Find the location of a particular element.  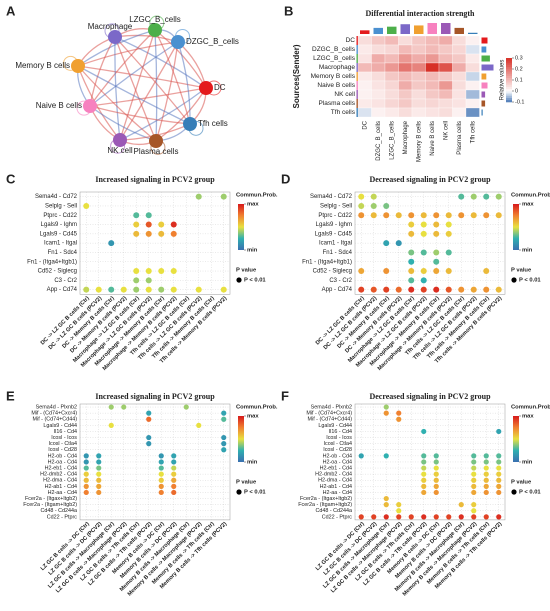

pvalue-dot is located at coordinates (239, 280).